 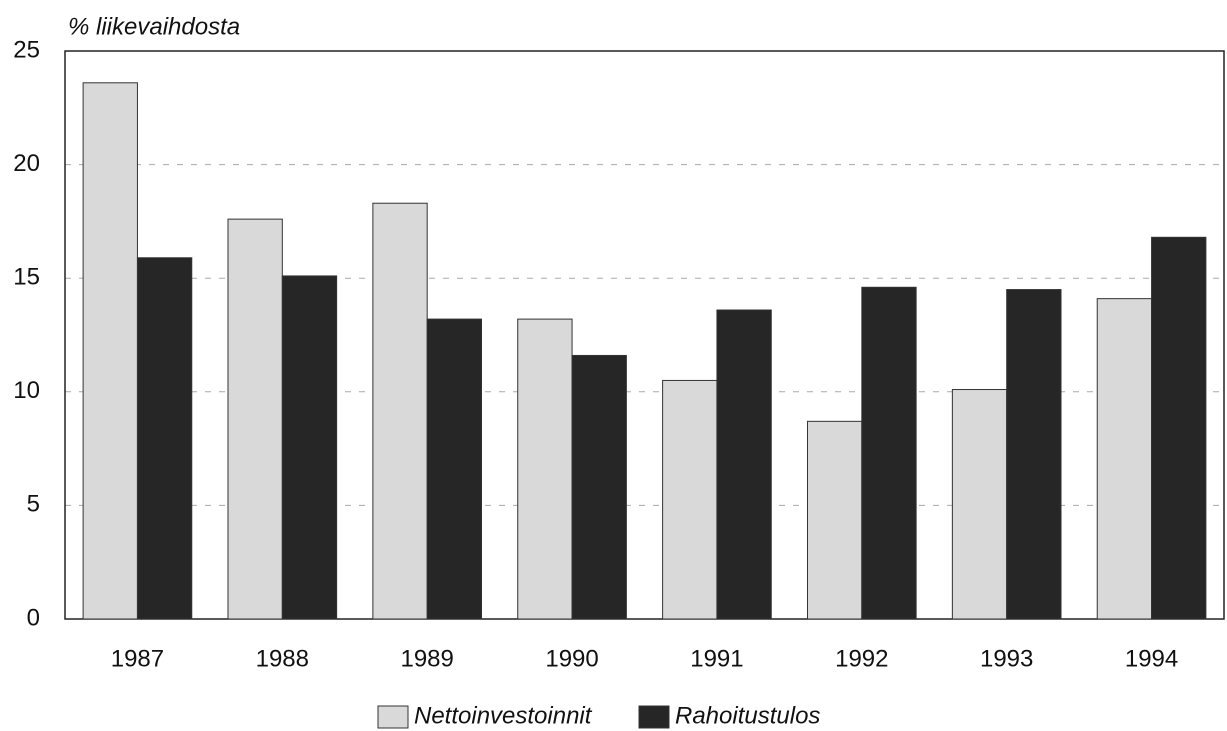 What do you see at coordinates (26, 390) in the screenshot?
I see `y-tick-label: 10` at bounding box center [26, 390].